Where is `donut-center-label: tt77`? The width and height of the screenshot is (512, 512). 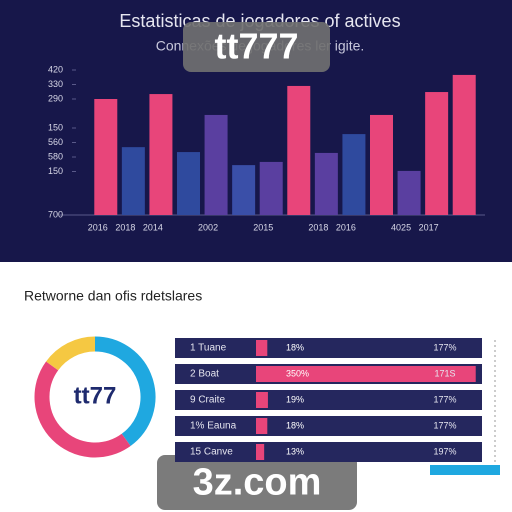
donut-center-label: tt77 is located at coordinates (95, 395).